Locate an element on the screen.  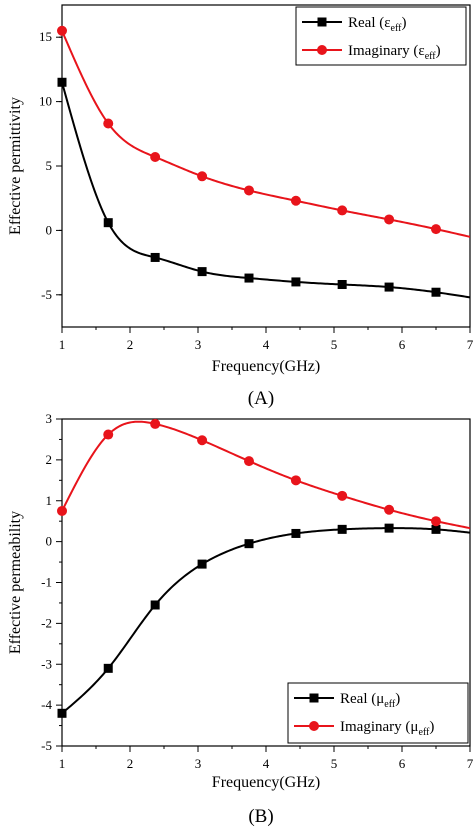
y-tick-label: 3 is located at coordinates (49, 418).